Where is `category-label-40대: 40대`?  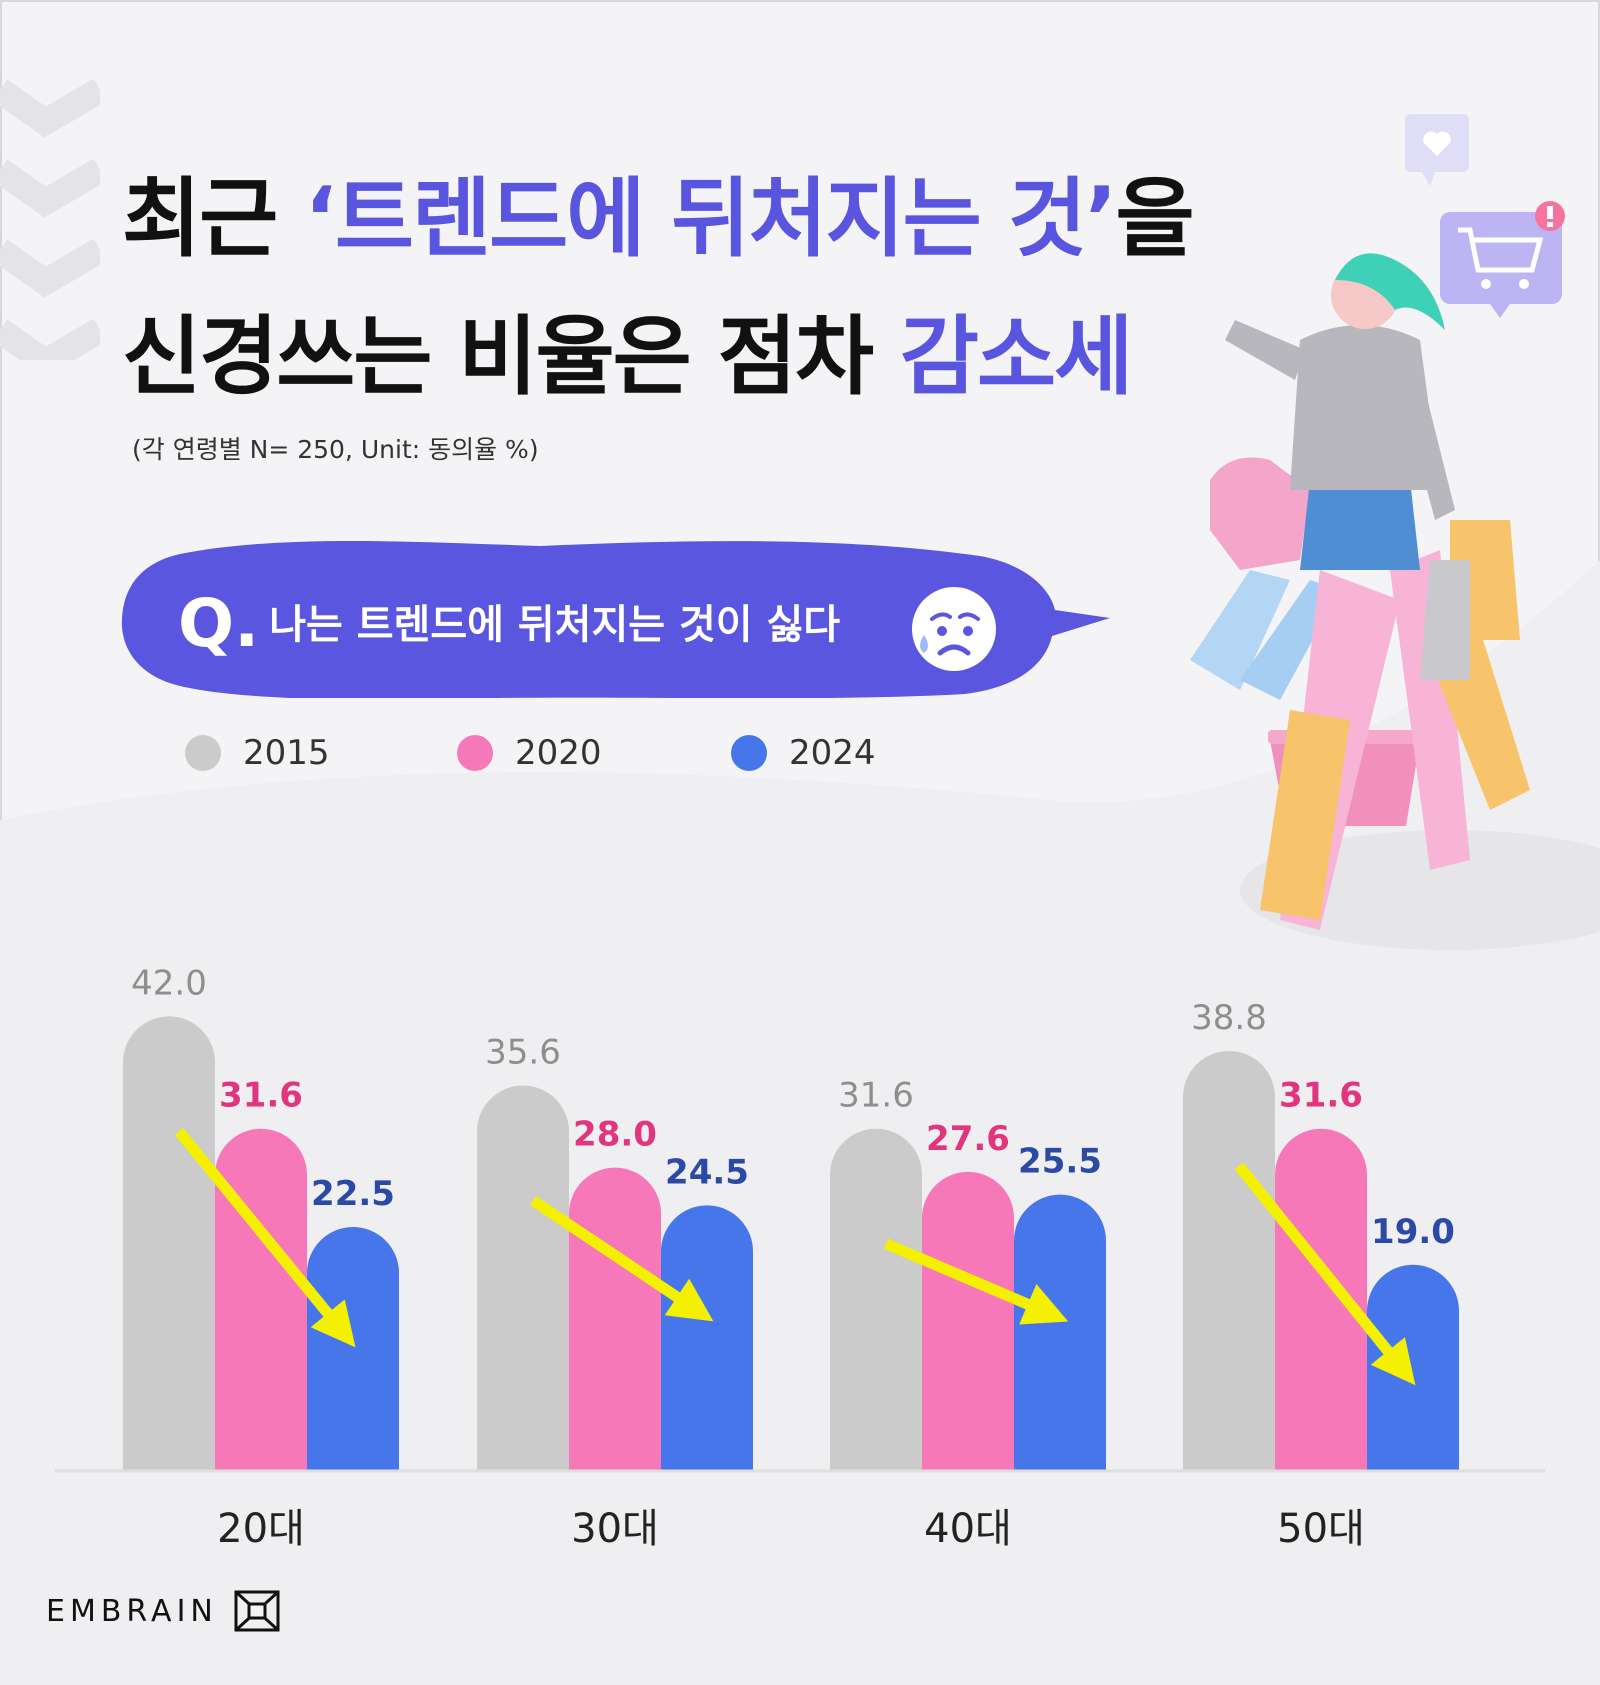
category-label-40대: 40대 is located at coordinates (968, 1529).